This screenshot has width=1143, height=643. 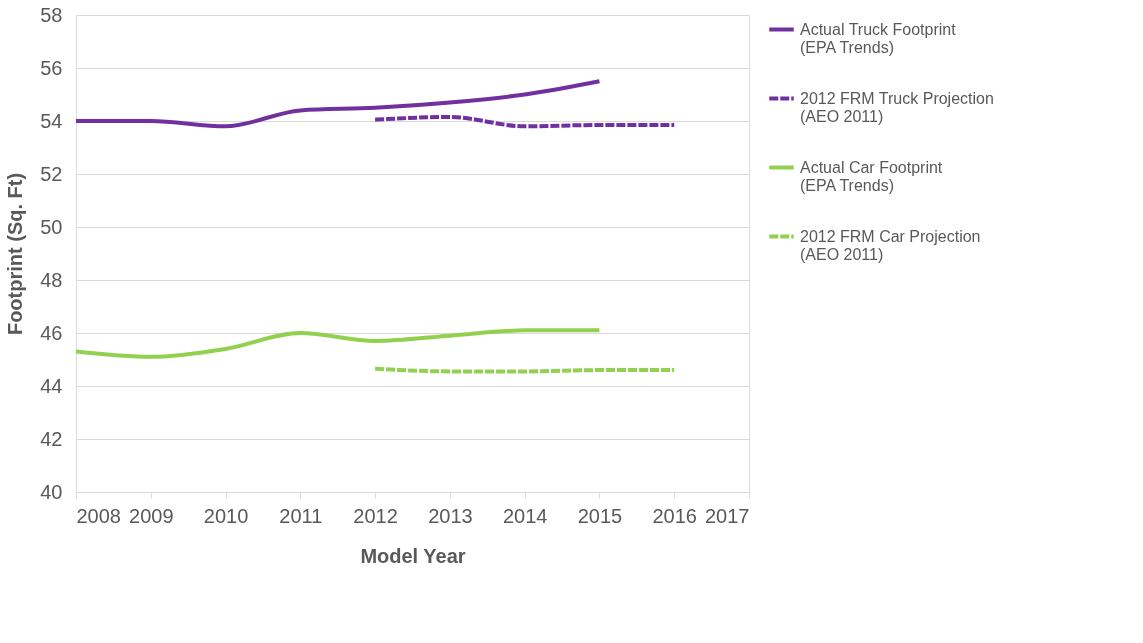 I want to click on x-tick-label: 2011, so click(x=301, y=515).